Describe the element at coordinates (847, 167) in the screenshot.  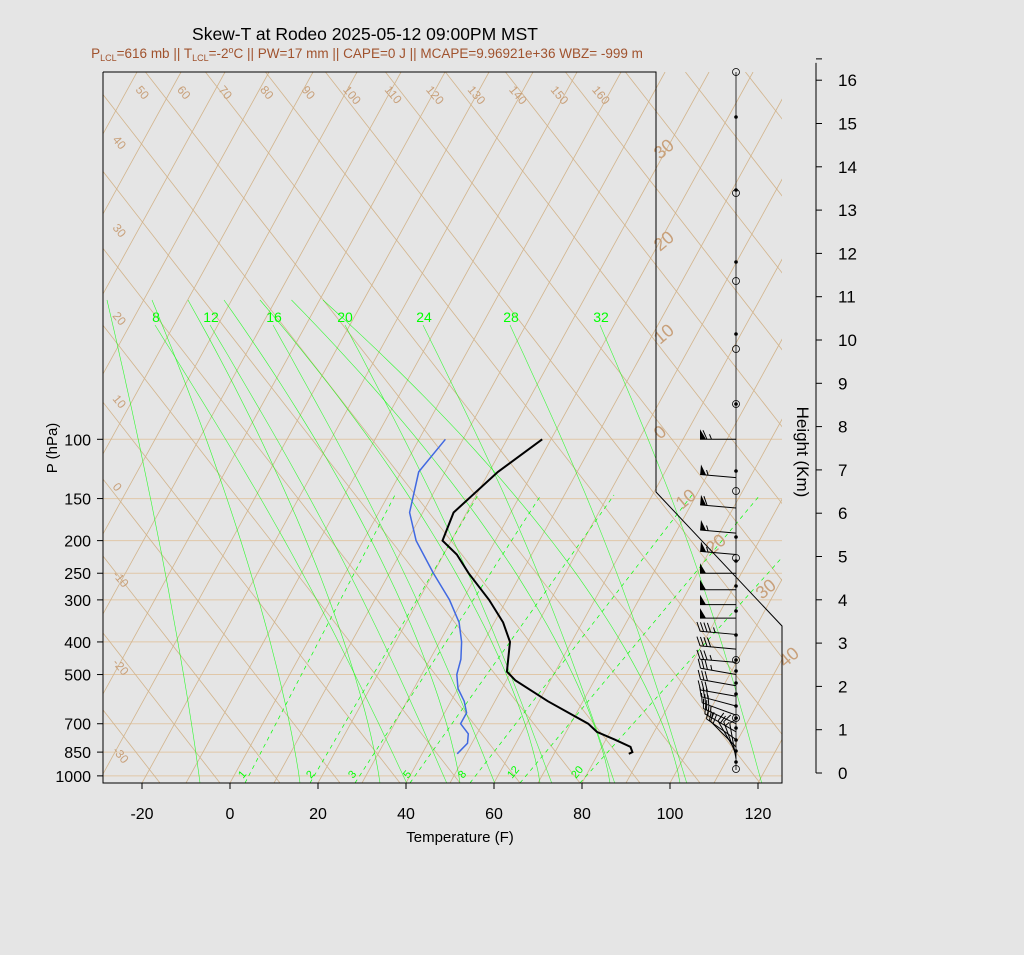
I see `height-tick-label: 14` at that location.